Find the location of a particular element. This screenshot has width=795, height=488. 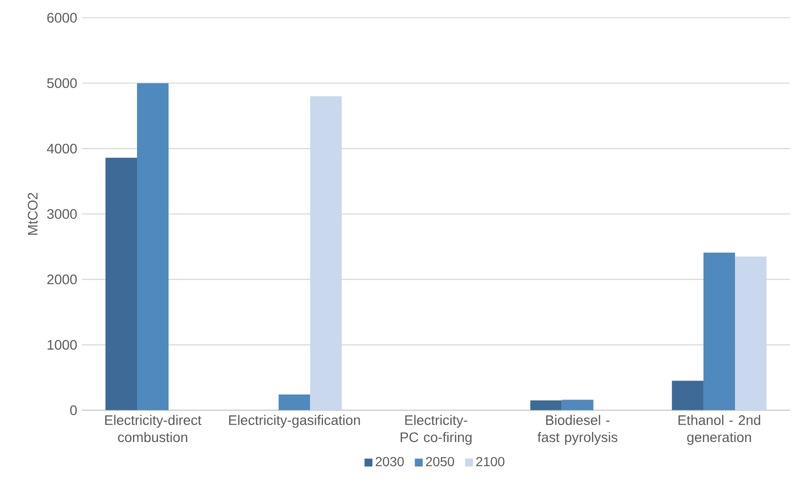

x-tick-label: Electricity-gasification is located at coordinates (294, 421).